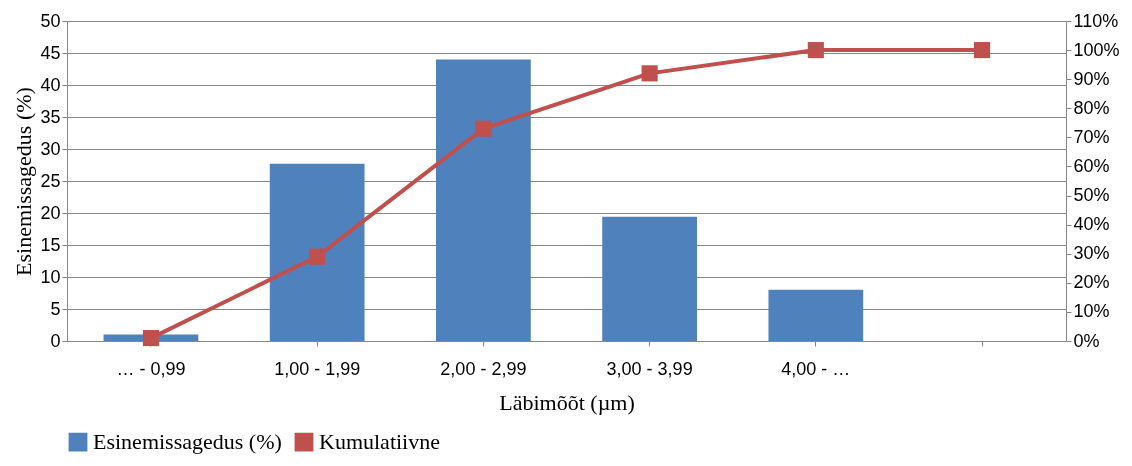 The height and width of the screenshot is (466, 1132). I want to click on y-tick-label: 40, so click(50, 84).